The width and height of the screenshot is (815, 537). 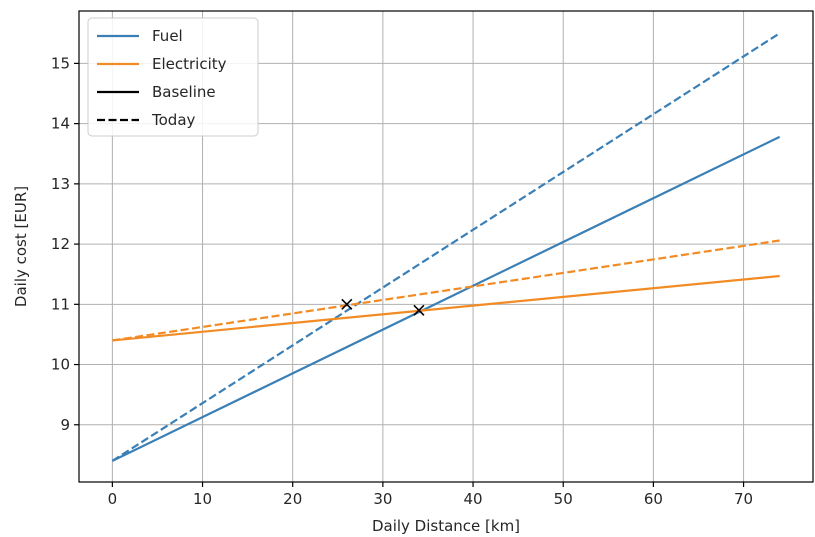 What do you see at coordinates (60, 244) in the screenshot?
I see `y-tick-label-3: 12` at bounding box center [60, 244].